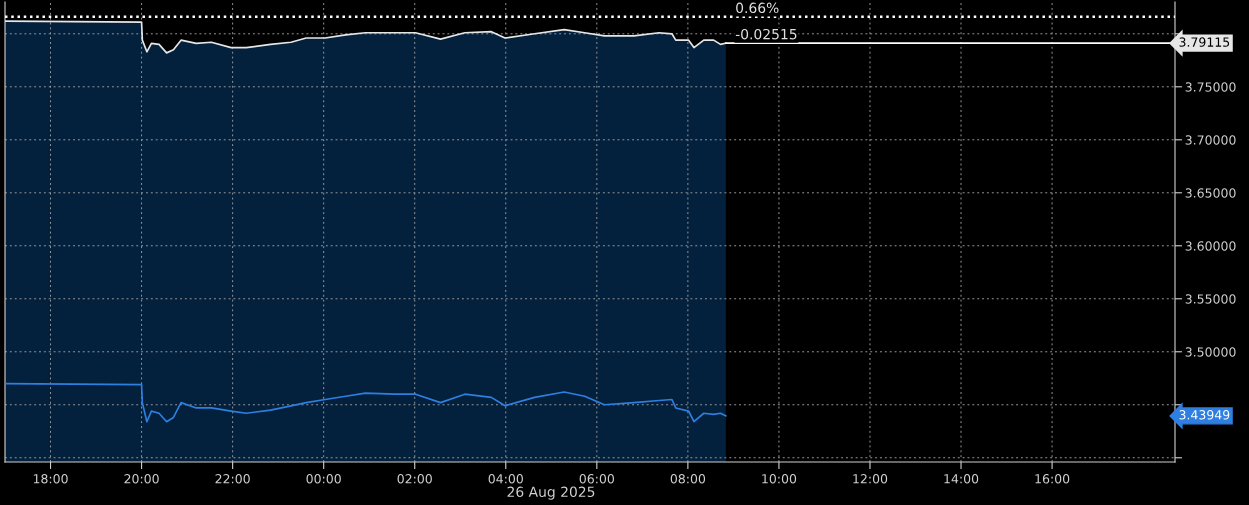 The width and height of the screenshot is (1249, 505). What do you see at coordinates (551, 493) in the screenshot?
I see `text: 26 Aug 2025` at bounding box center [551, 493].